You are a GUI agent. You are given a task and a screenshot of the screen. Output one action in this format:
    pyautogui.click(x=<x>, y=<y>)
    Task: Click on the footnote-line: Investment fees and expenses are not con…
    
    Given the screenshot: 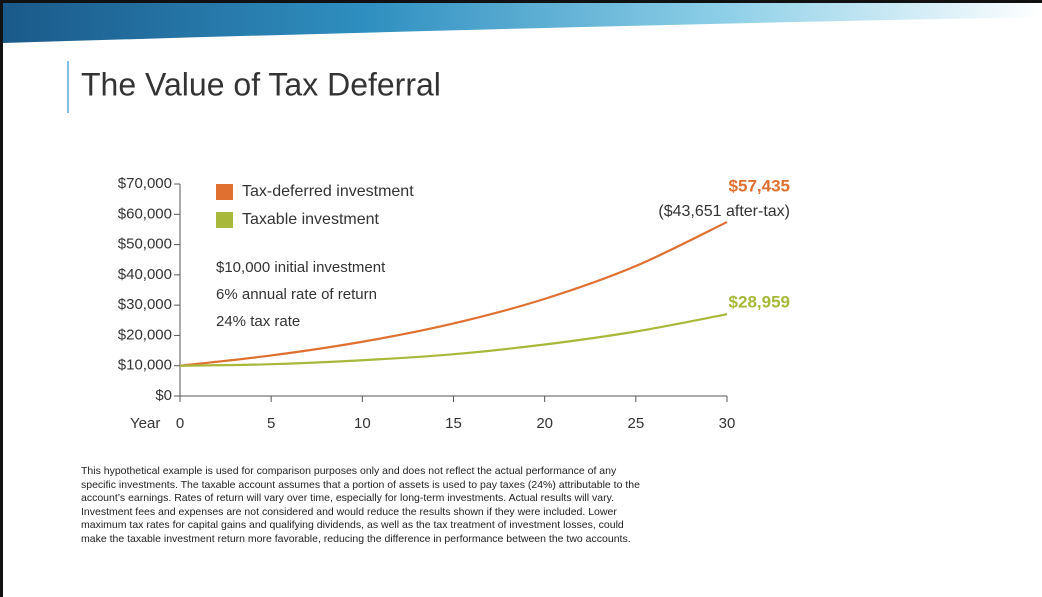 What is the action you would take?
    pyautogui.click(x=349, y=511)
    